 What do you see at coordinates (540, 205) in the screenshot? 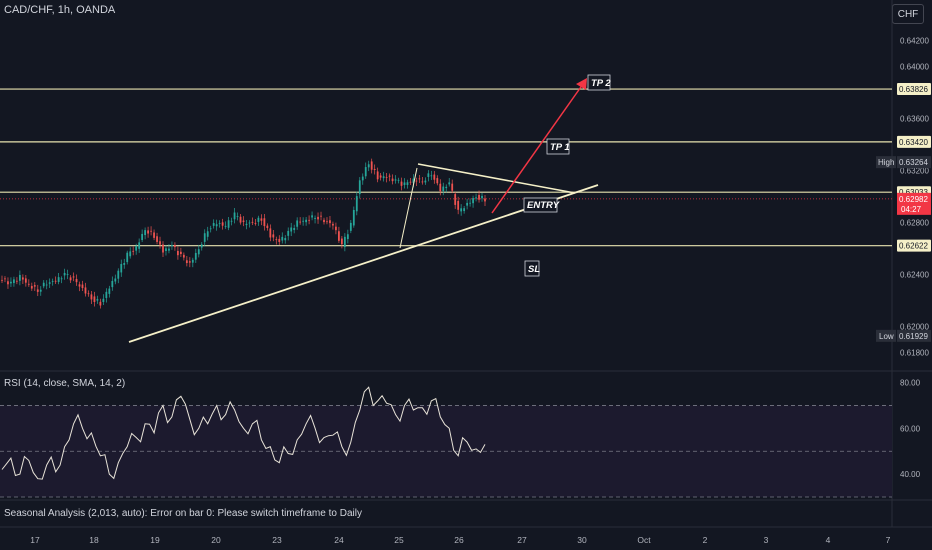
I see `entry-label-box` at bounding box center [540, 205].